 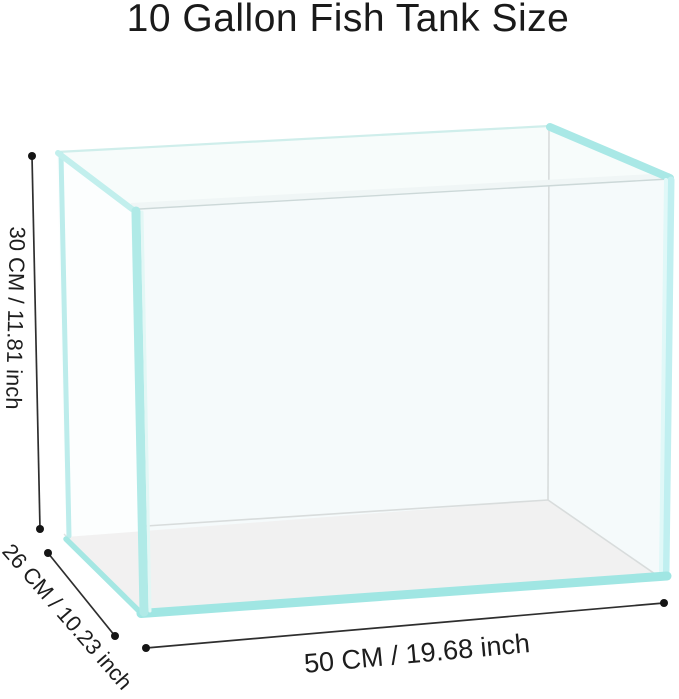 I want to click on floor-right-edge-line, so click(x=603, y=538).